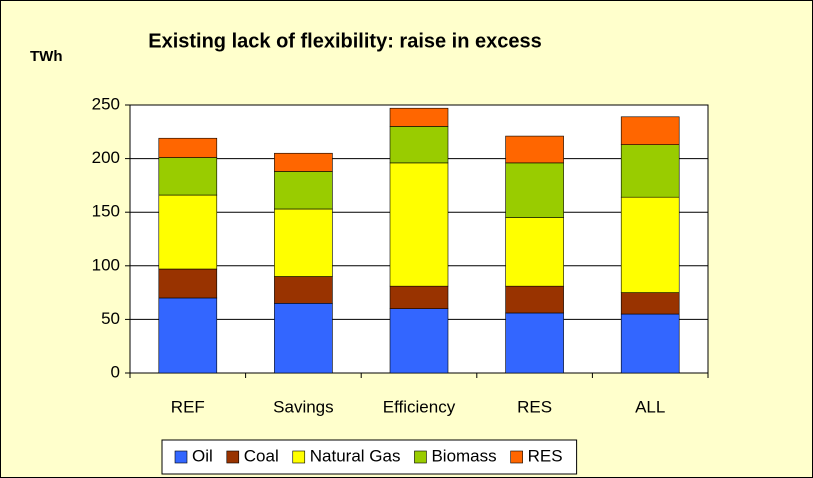  Describe the element at coordinates (106, 264) in the screenshot. I see `y-tick-label: 100` at that location.